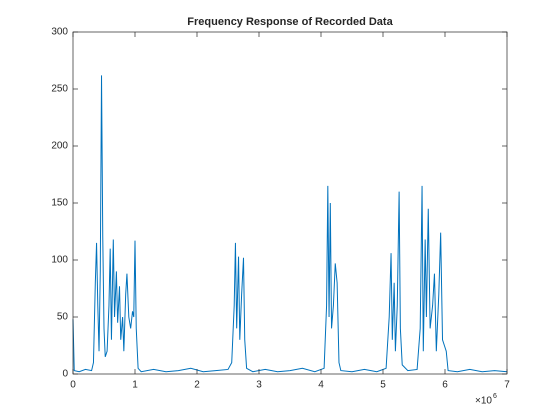  I want to click on x-tick-label: 6, so click(445, 385).